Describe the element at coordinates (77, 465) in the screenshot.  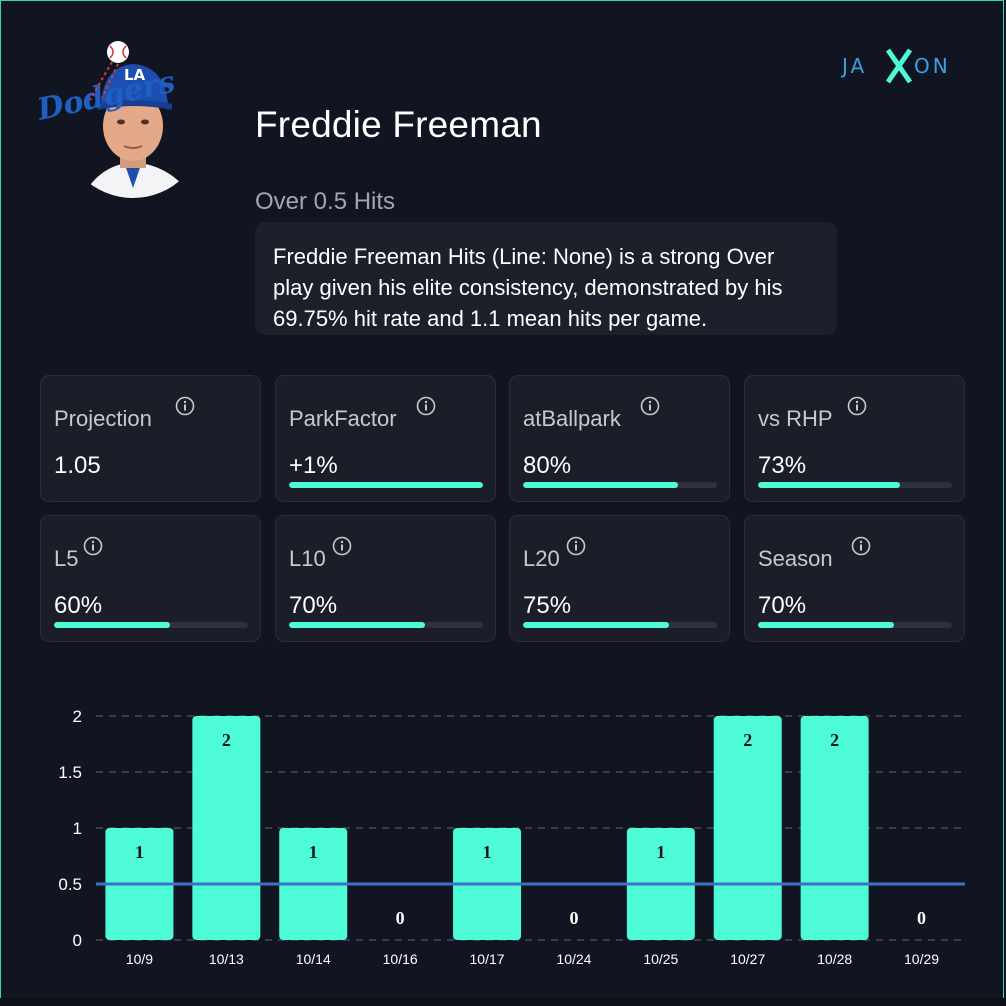
I see `stat-value: 1.05` at that location.